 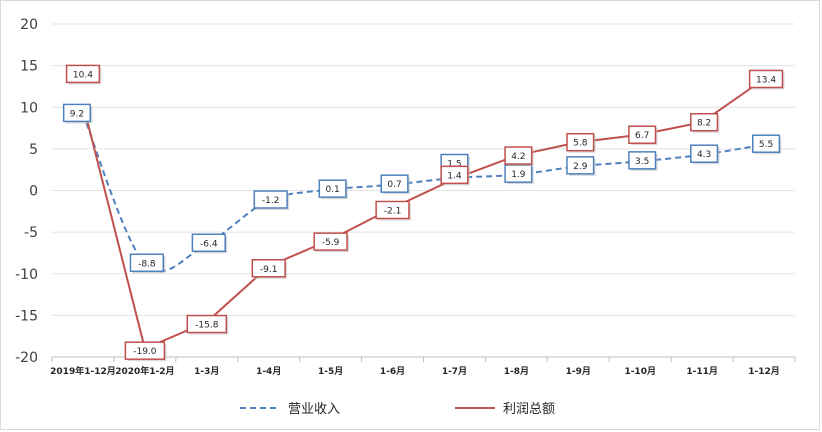 What do you see at coordinates (702, 371) in the screenshot?
I see `x-tick-label: 1-11月` at bounding box center [702, 371].